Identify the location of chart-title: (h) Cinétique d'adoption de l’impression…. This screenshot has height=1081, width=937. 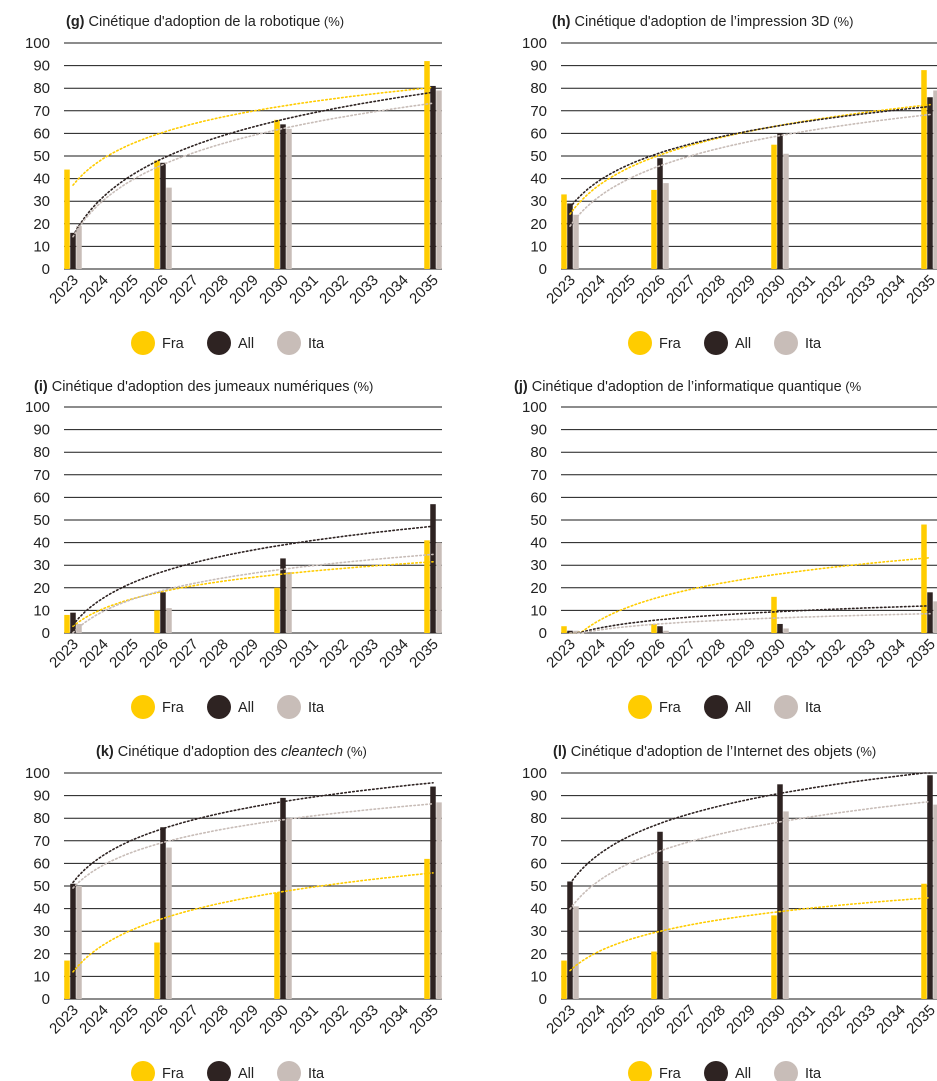
(702, 22).